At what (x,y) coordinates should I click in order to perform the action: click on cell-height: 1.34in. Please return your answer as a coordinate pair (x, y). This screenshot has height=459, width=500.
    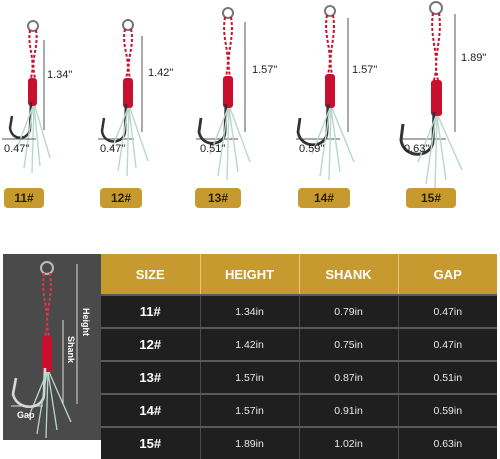
    Looking at the image, I should click on (250, 311).